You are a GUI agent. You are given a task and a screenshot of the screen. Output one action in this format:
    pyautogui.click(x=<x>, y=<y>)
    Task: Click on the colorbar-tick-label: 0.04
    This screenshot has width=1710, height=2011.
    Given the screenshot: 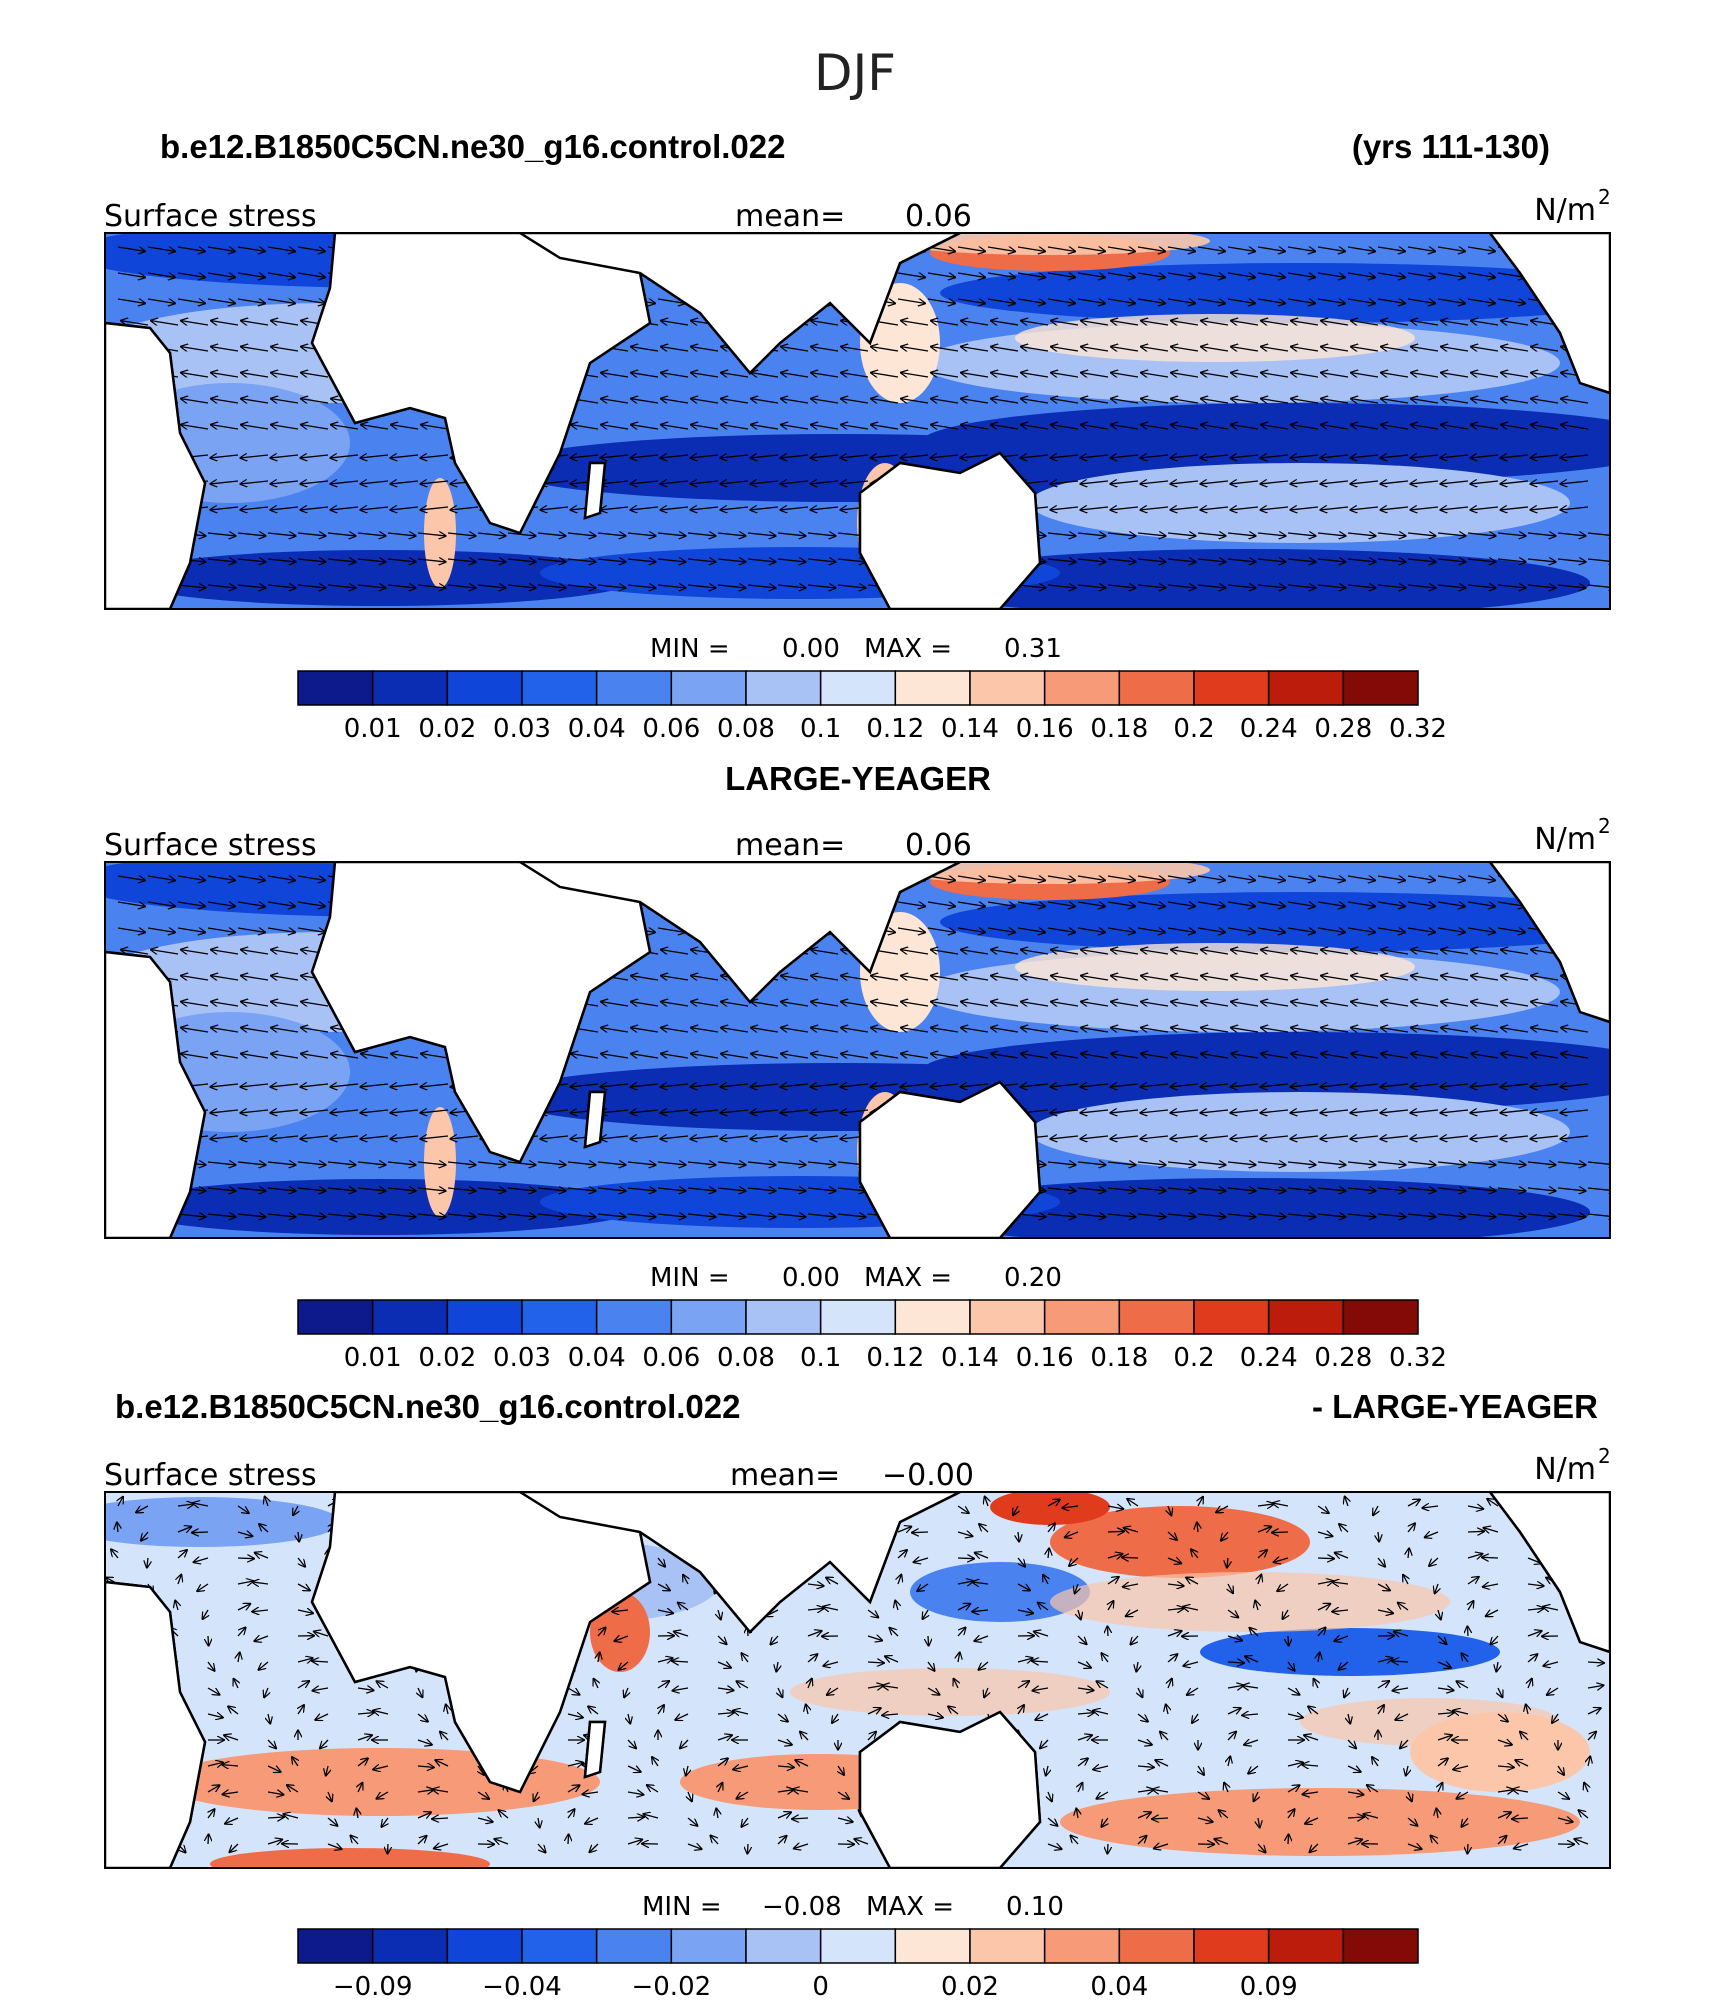 What is the action you would take?
    pyautogui.click(x=597, y=1358)
    